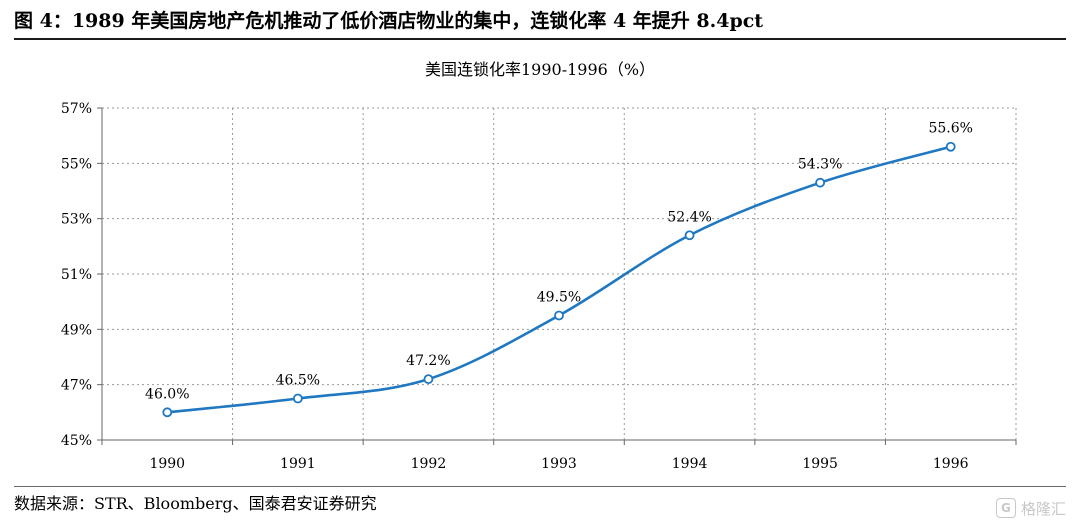 Image resolution: width=1080 pixels, height=525 pixels. Describe the element at coordinates (298, 381) in the screenshot. I see `data-label: 46.5%` at that location.